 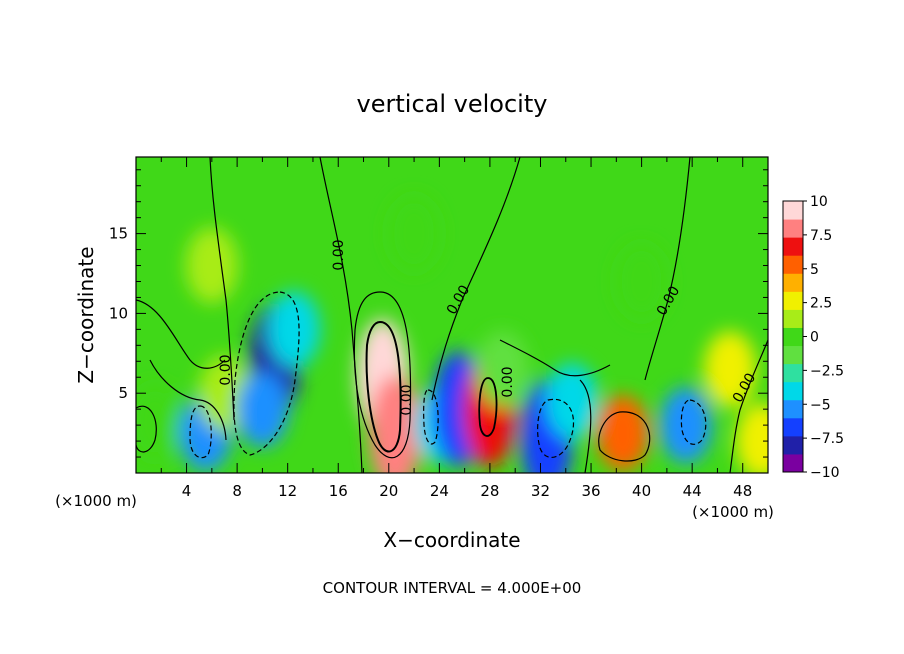 I want to click on colorbar-tick-label: 2.5, so click(x=821, y=304).